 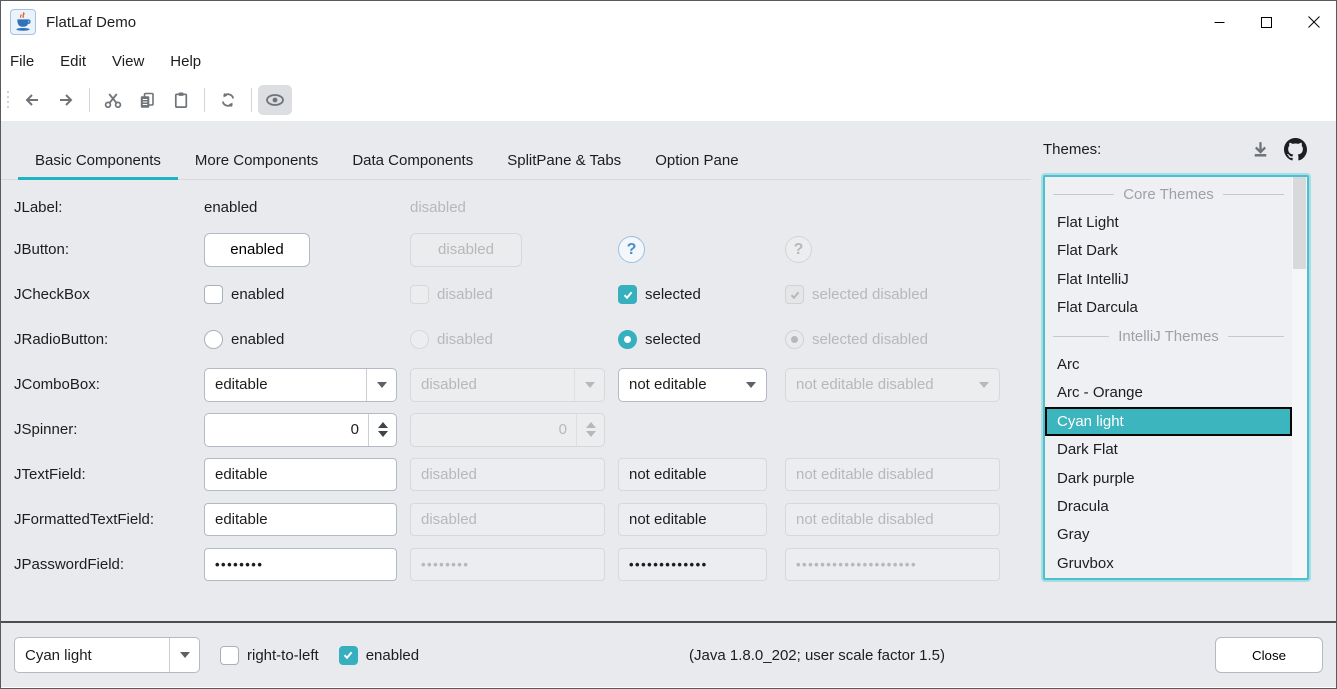 What do you see at coordinates (300, 429) in the screenshot?
I see `spinner-enabled: 0` at bounding box center [300, 429].